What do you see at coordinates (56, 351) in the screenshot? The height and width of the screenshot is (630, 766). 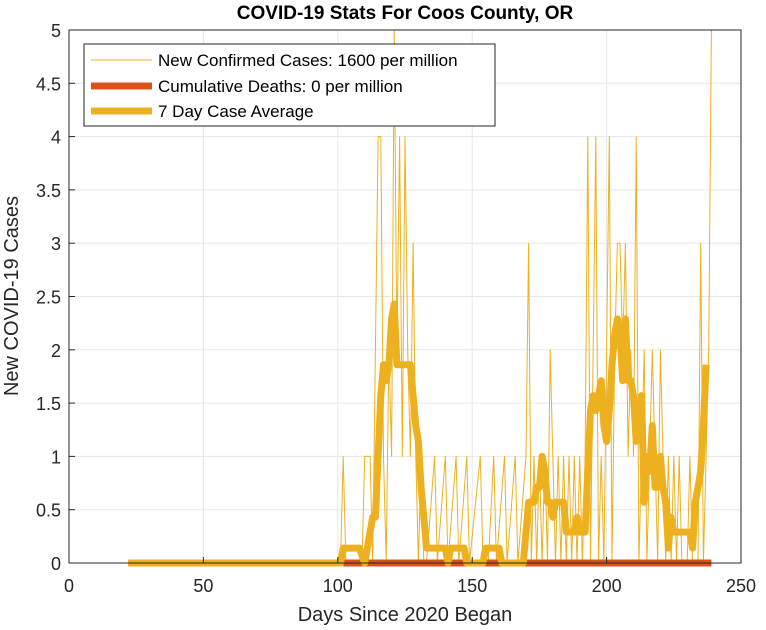 I see `y-tick-label: 2` at bounding box center [56, 351].